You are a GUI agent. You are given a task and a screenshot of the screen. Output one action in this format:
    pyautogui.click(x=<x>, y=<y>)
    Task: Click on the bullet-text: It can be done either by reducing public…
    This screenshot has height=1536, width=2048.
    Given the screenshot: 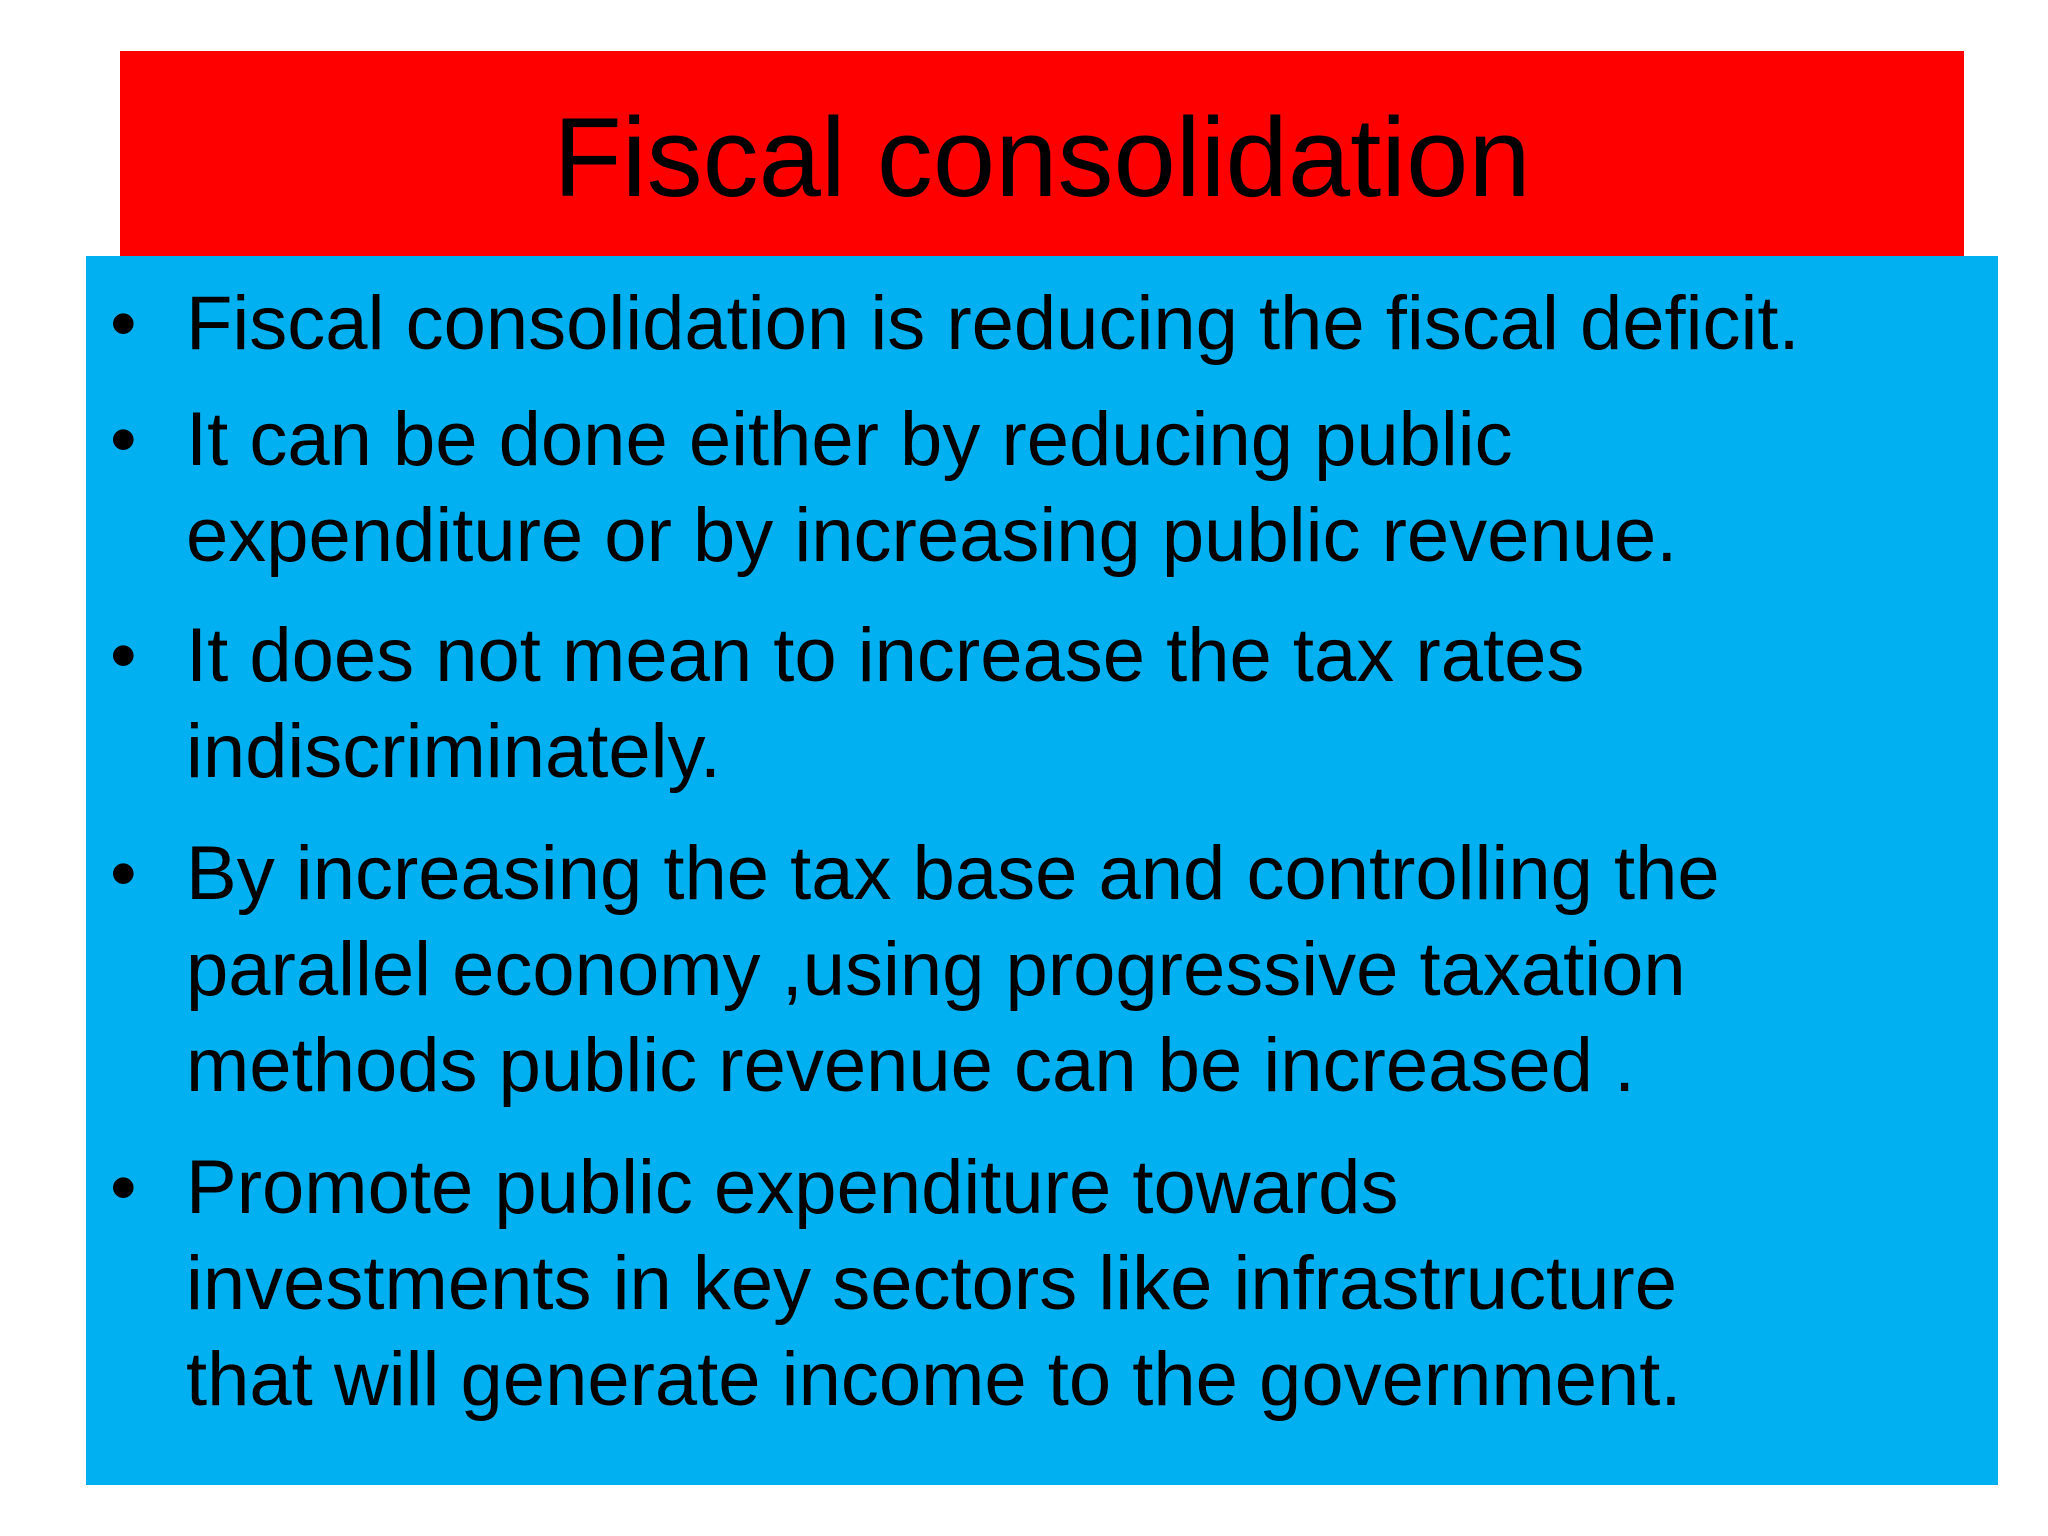 What is the action you would take?
    pyautogui.click(x=932, y=487)
    